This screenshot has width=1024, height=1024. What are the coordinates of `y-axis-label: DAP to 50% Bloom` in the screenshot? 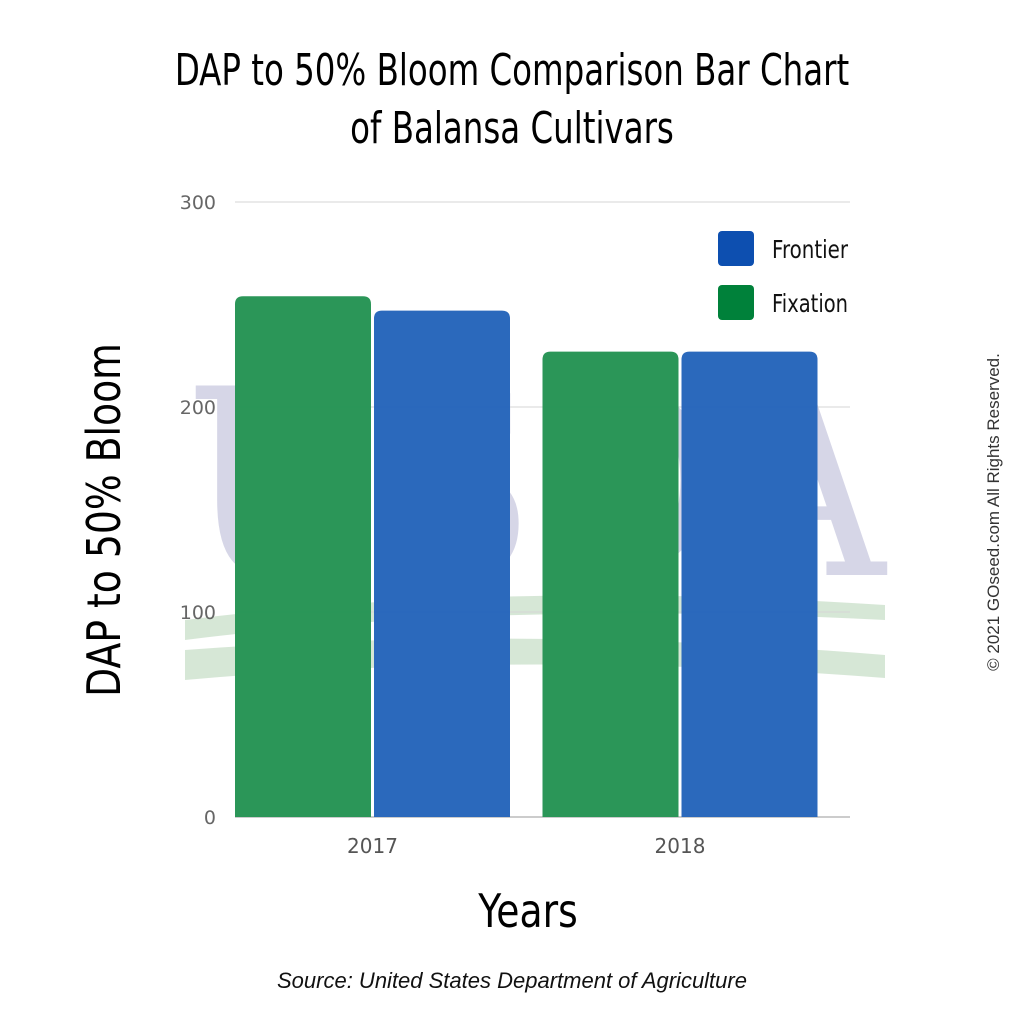 It's located at (104, 520).